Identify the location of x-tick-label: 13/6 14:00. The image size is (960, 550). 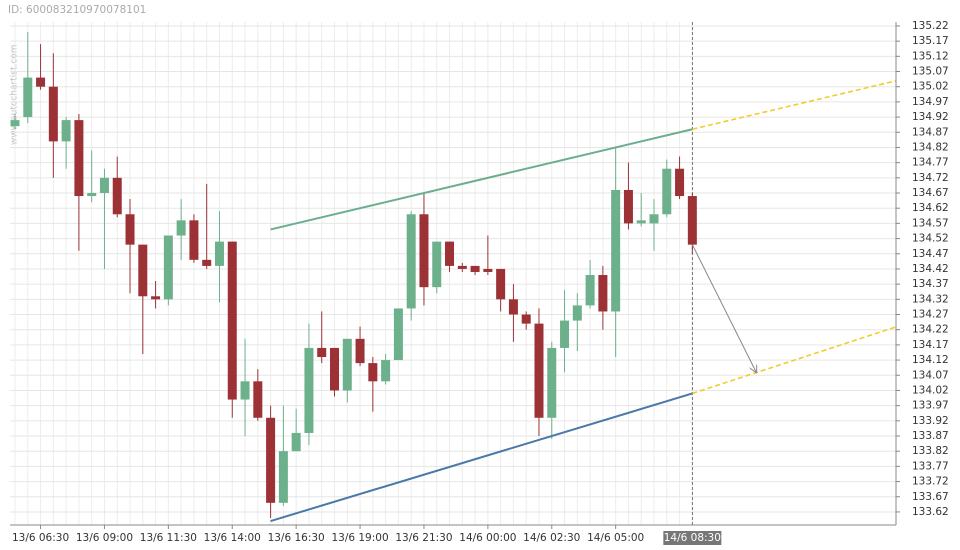
(232, 538).